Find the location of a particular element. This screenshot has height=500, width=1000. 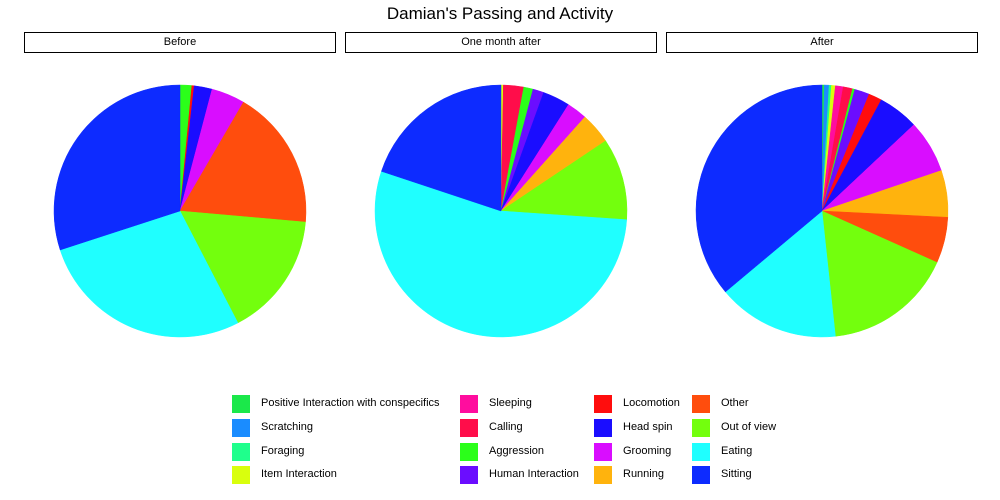

legend-label: Sitting is located at coordinates (736, 474).